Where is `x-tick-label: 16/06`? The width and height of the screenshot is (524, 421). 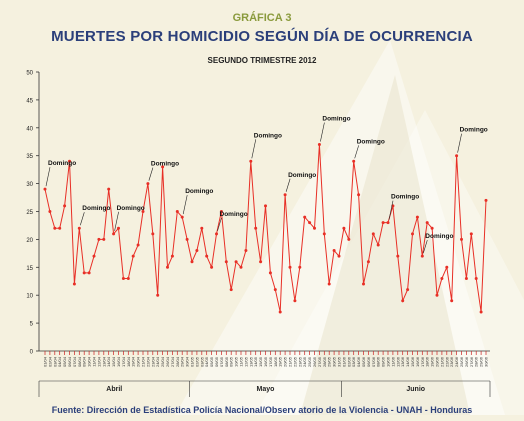 x-tick-label: 16/06 is located at coordinates (417, 361).